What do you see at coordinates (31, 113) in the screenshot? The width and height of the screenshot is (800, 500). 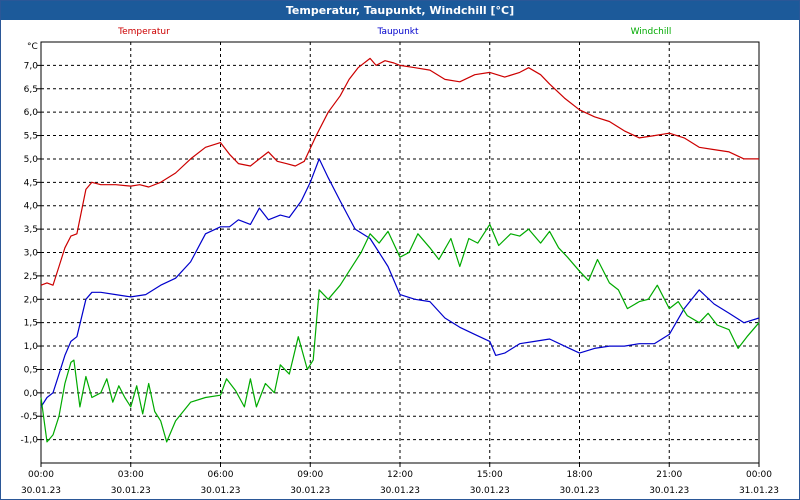 I see `y-tick-label: 6,0` at bounding box center [31, 113].